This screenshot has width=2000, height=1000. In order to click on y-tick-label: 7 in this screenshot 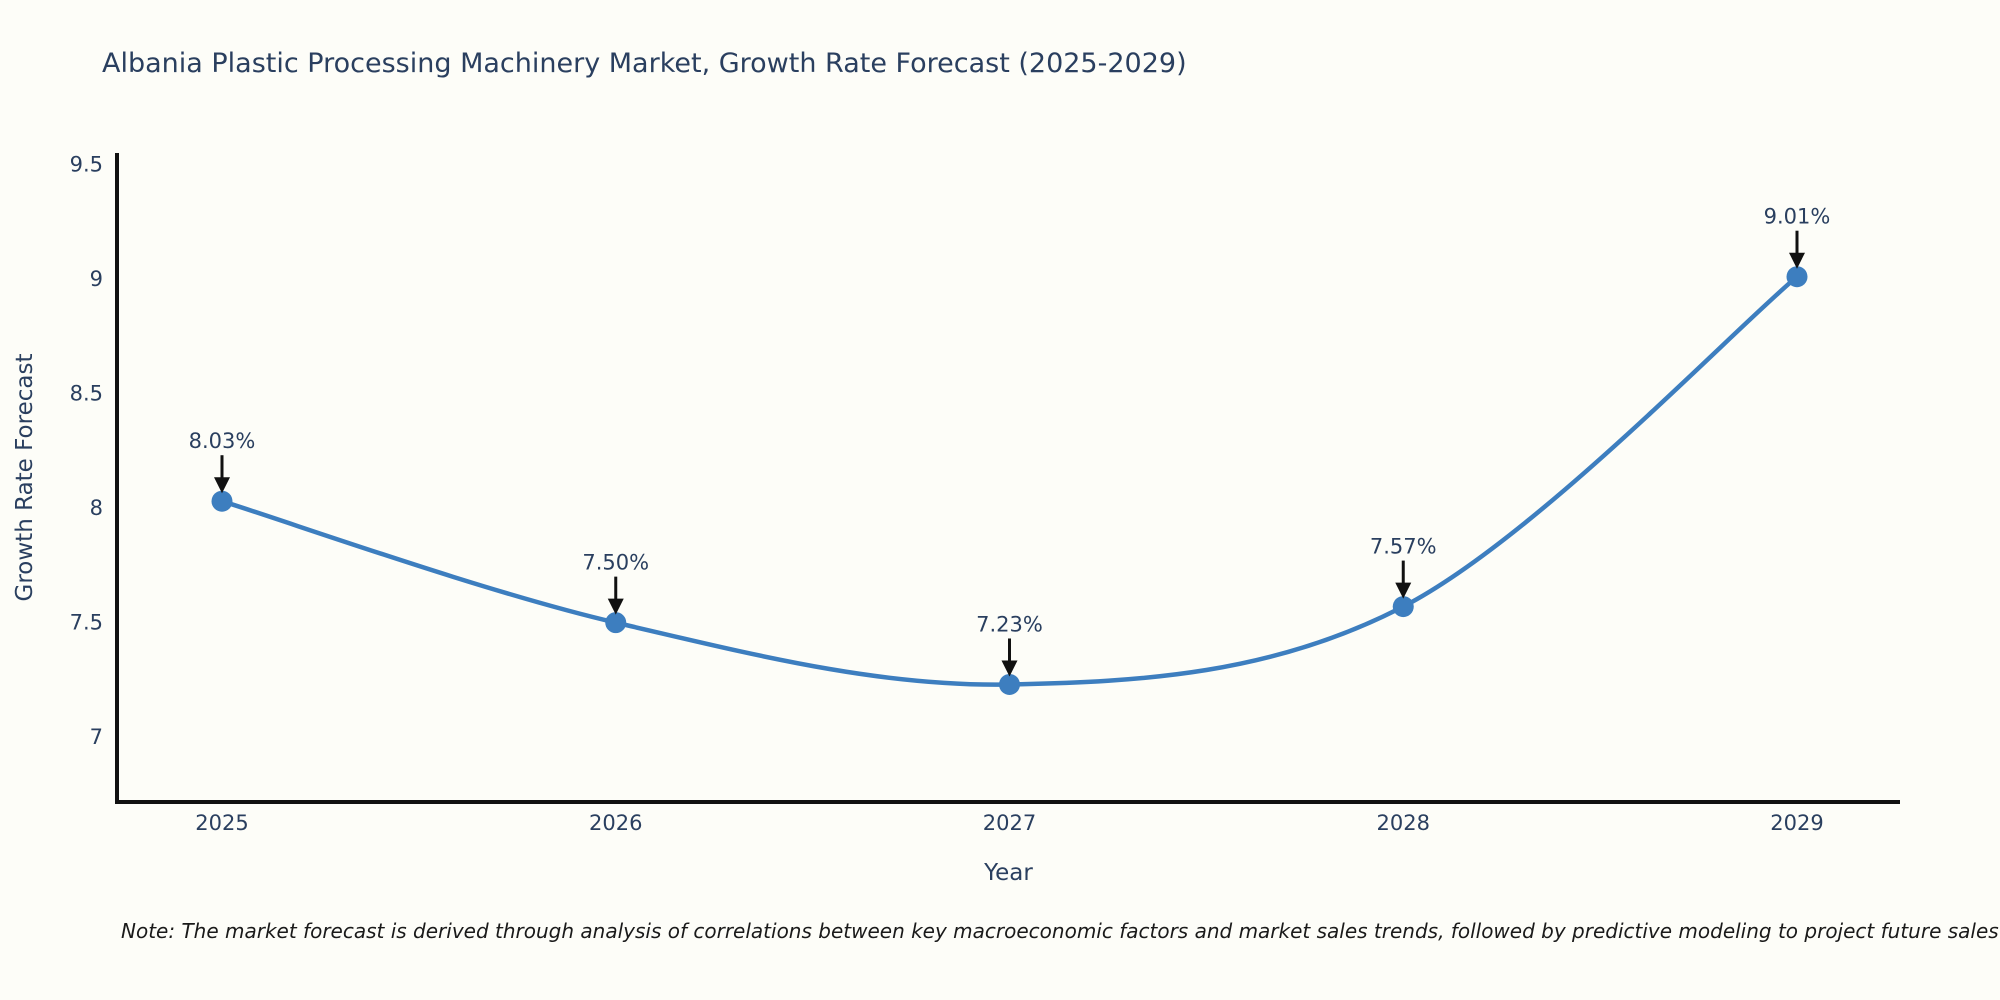, I will do `click(96, 737)`.